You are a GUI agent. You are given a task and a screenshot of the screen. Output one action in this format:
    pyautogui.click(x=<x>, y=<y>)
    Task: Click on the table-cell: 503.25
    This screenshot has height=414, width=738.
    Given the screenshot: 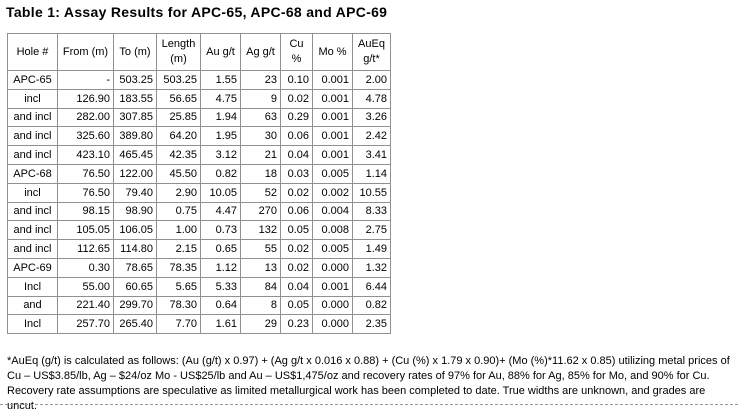 What is the action you would take?
    pyautogui.click(x=135, y=80)
    